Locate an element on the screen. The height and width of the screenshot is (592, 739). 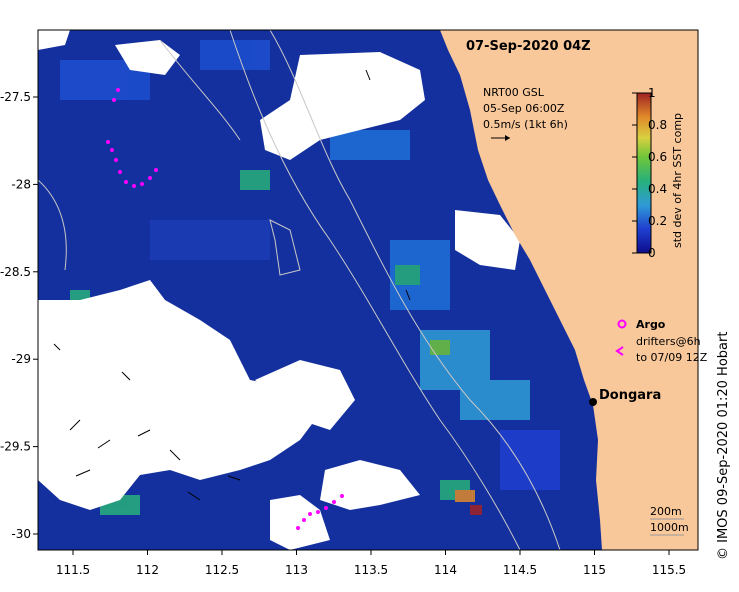
colorbar-label: std dev of 4hr SST comp is located at coordinates (677, 180).